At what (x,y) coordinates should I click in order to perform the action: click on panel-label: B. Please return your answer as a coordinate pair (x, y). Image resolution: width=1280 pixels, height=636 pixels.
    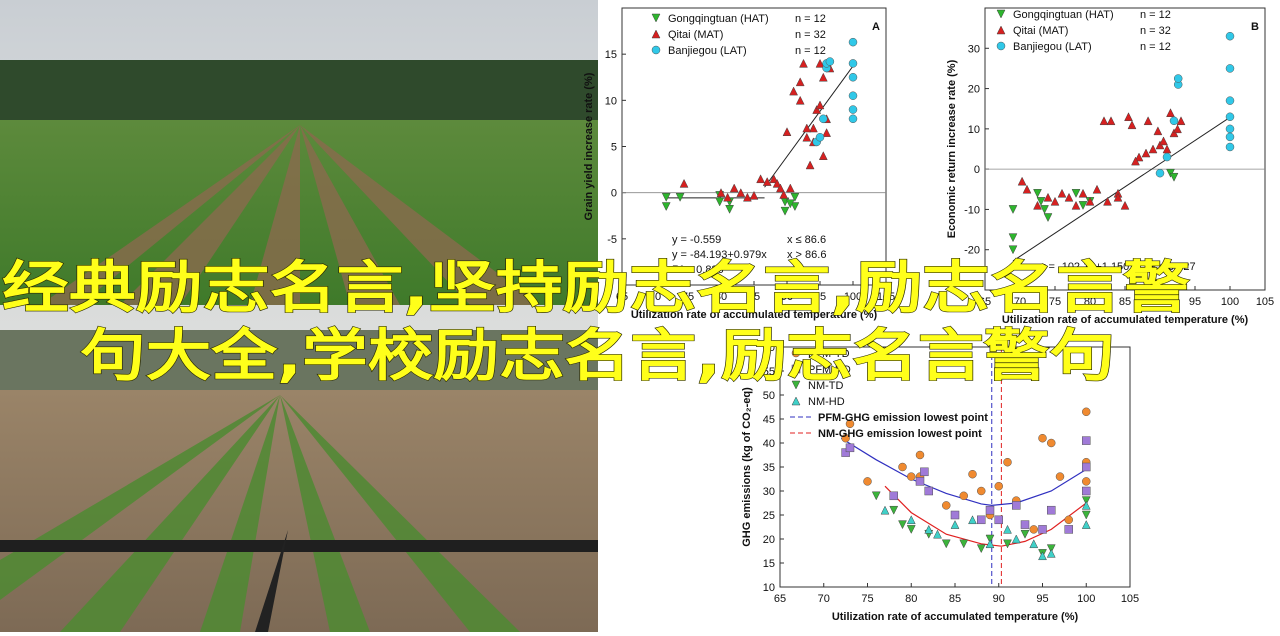
    Looking at the image, I should click on (1255, 27).